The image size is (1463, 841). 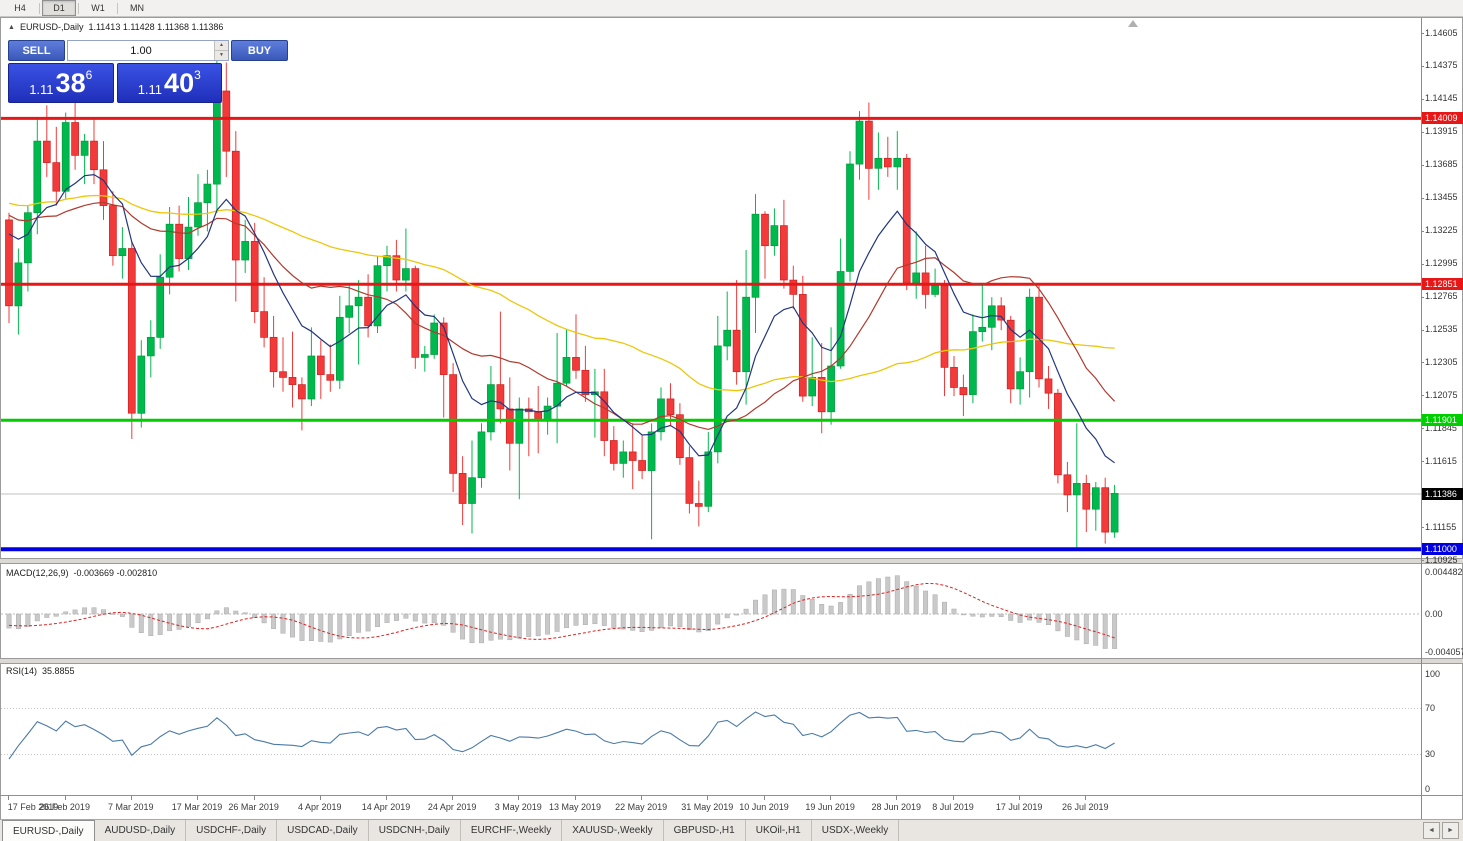 What do you see at coordinates (169, 83) in the screenshot?
I see `buy-price-panel: 1.11 40 3` at bounding box center [169, 83].